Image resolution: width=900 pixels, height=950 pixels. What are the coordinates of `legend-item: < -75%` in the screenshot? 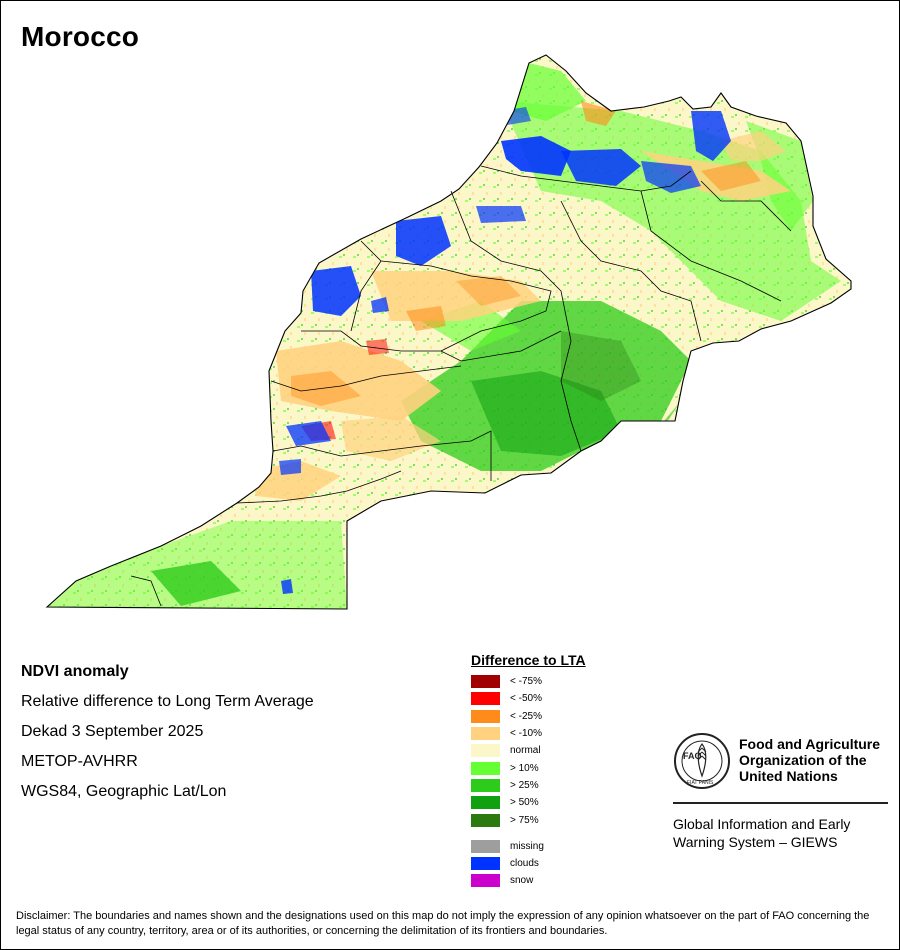 It's located at (528, 681).